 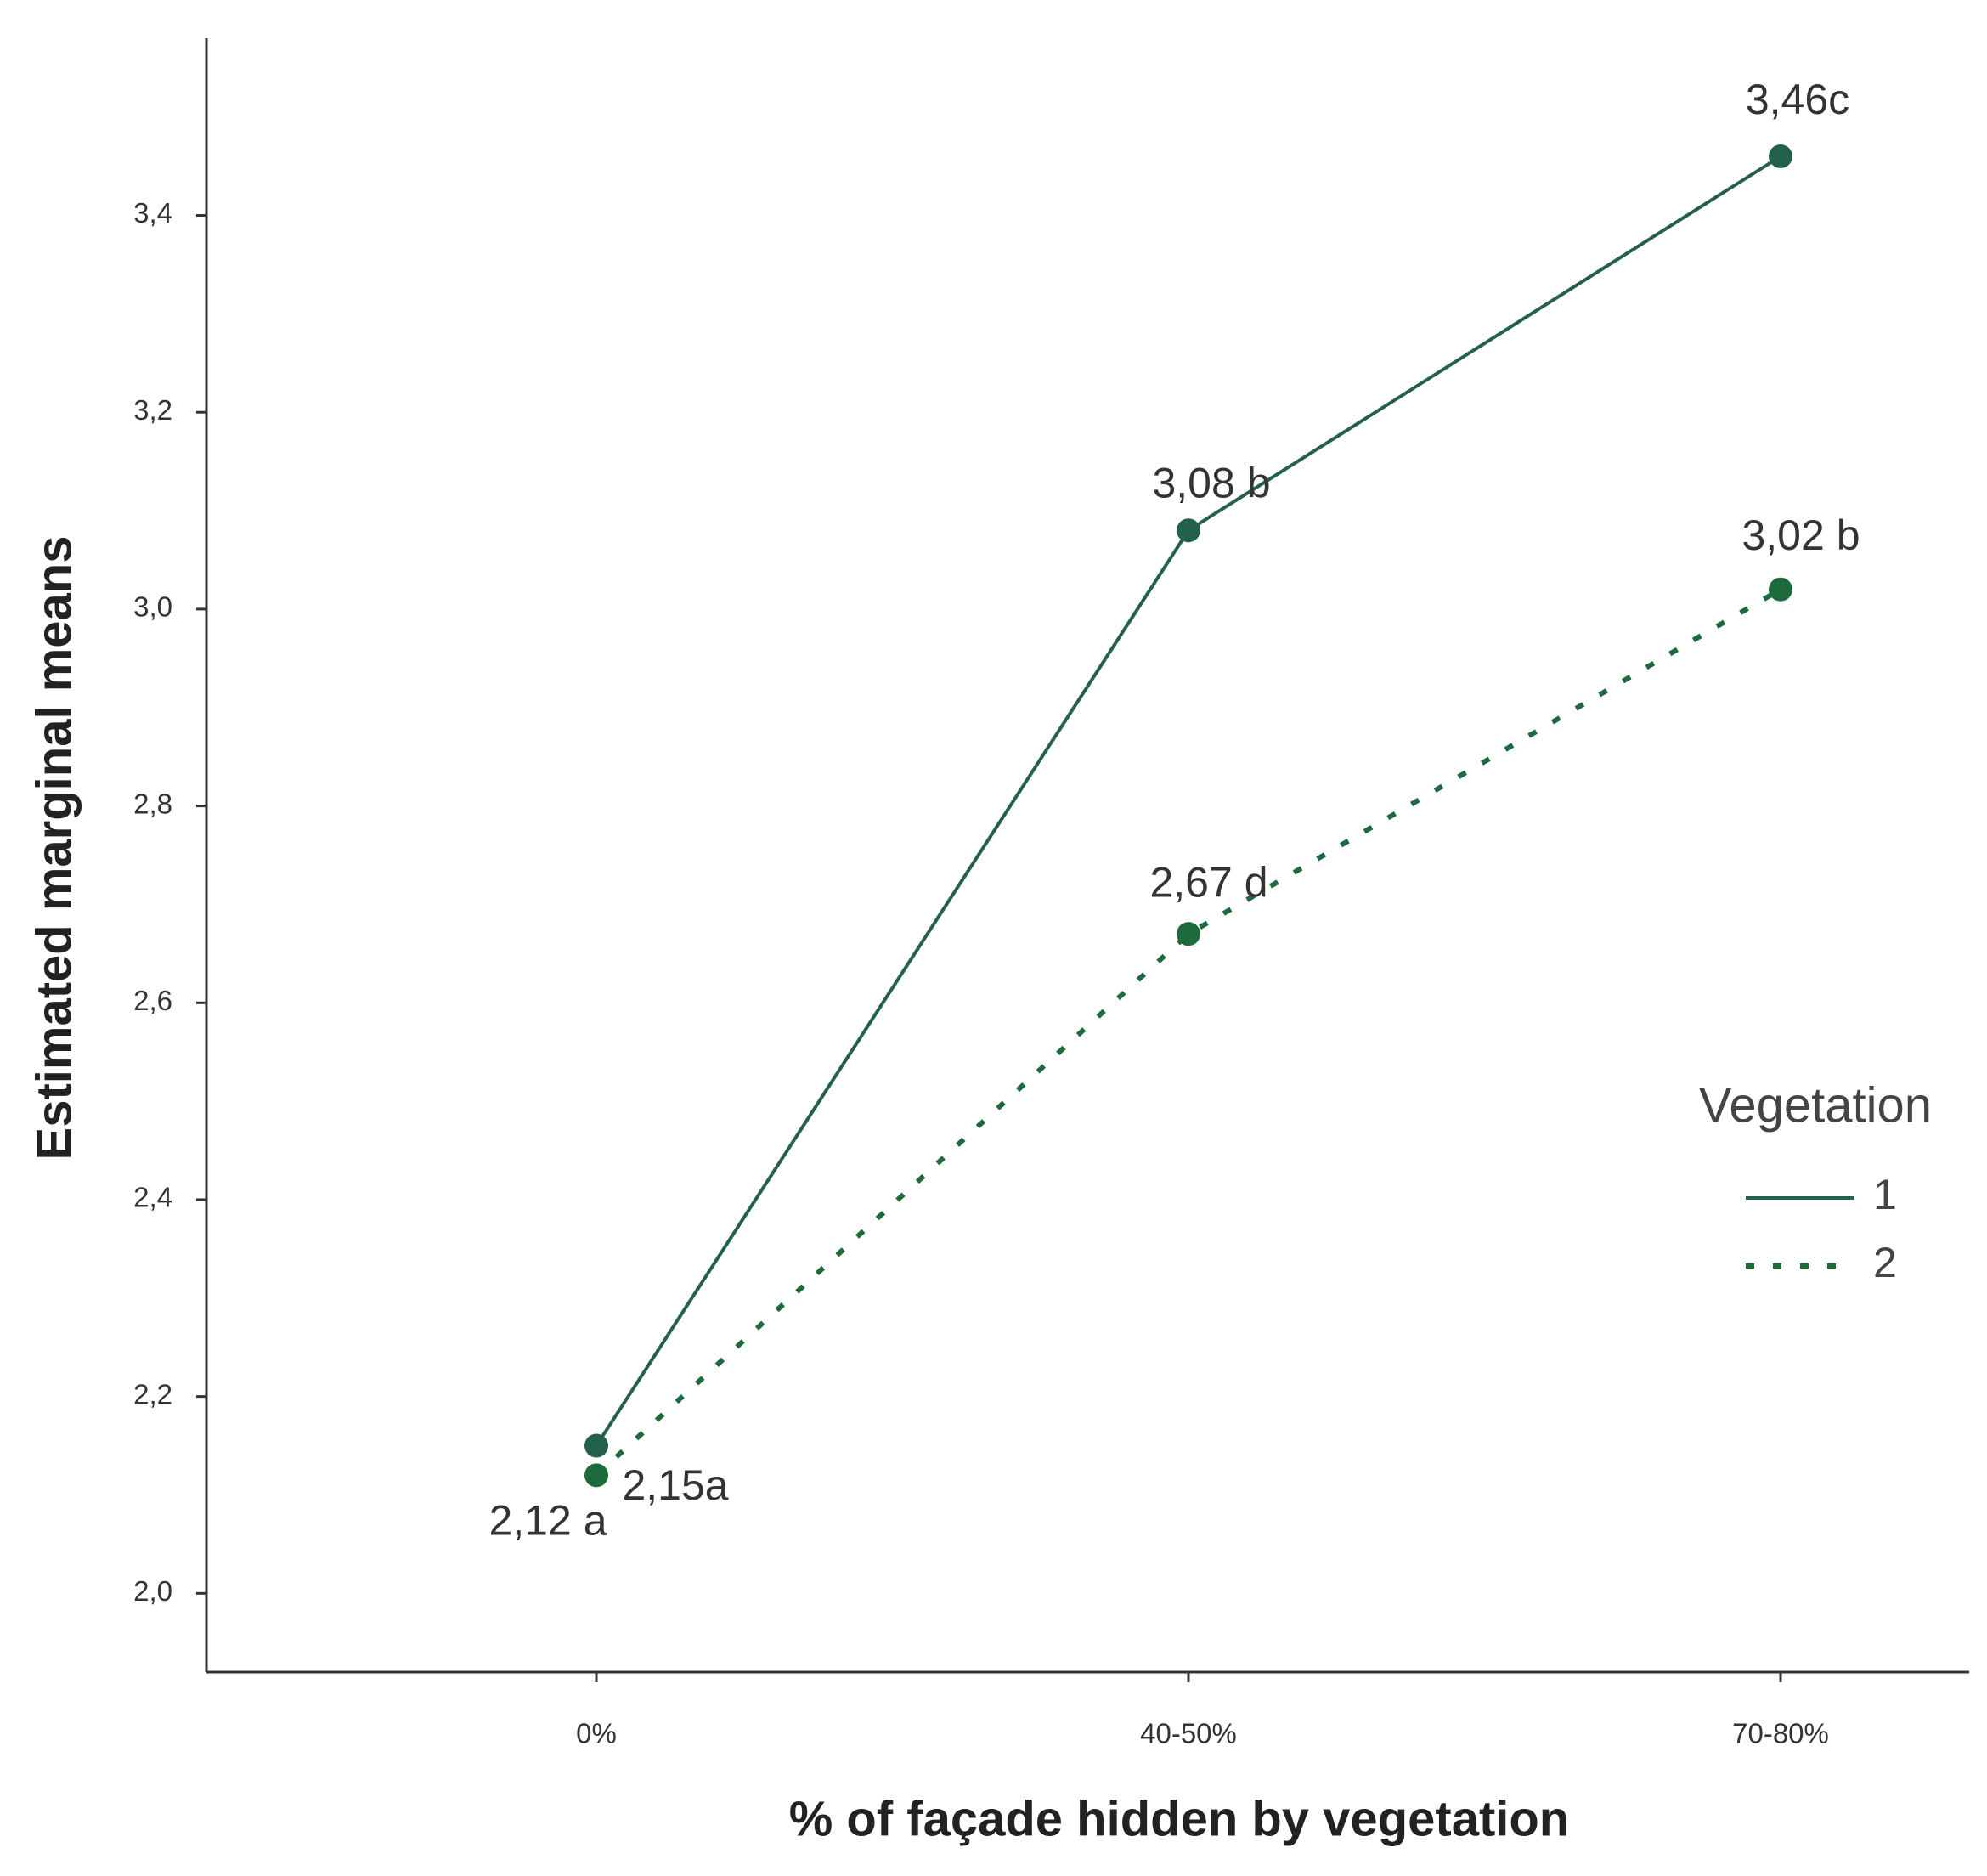 I want to click on y-tick-label: 2,0, so click(x=152, y=1591).